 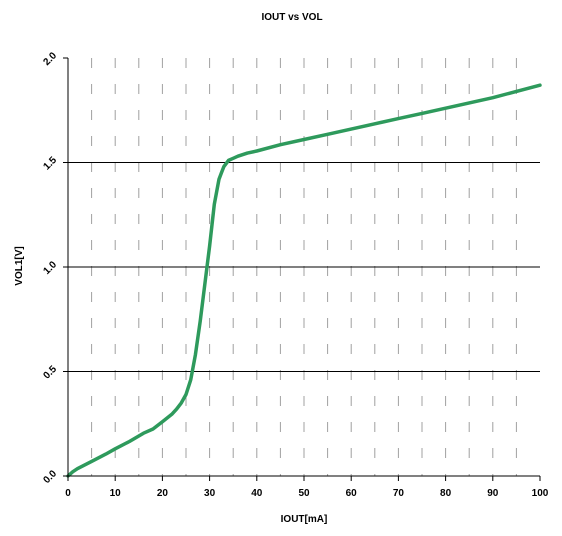 What do you see at coordinates (304, 493) in the screenshot?
I see `x-tick-label-50: 50` at bounding box center [304, 493].